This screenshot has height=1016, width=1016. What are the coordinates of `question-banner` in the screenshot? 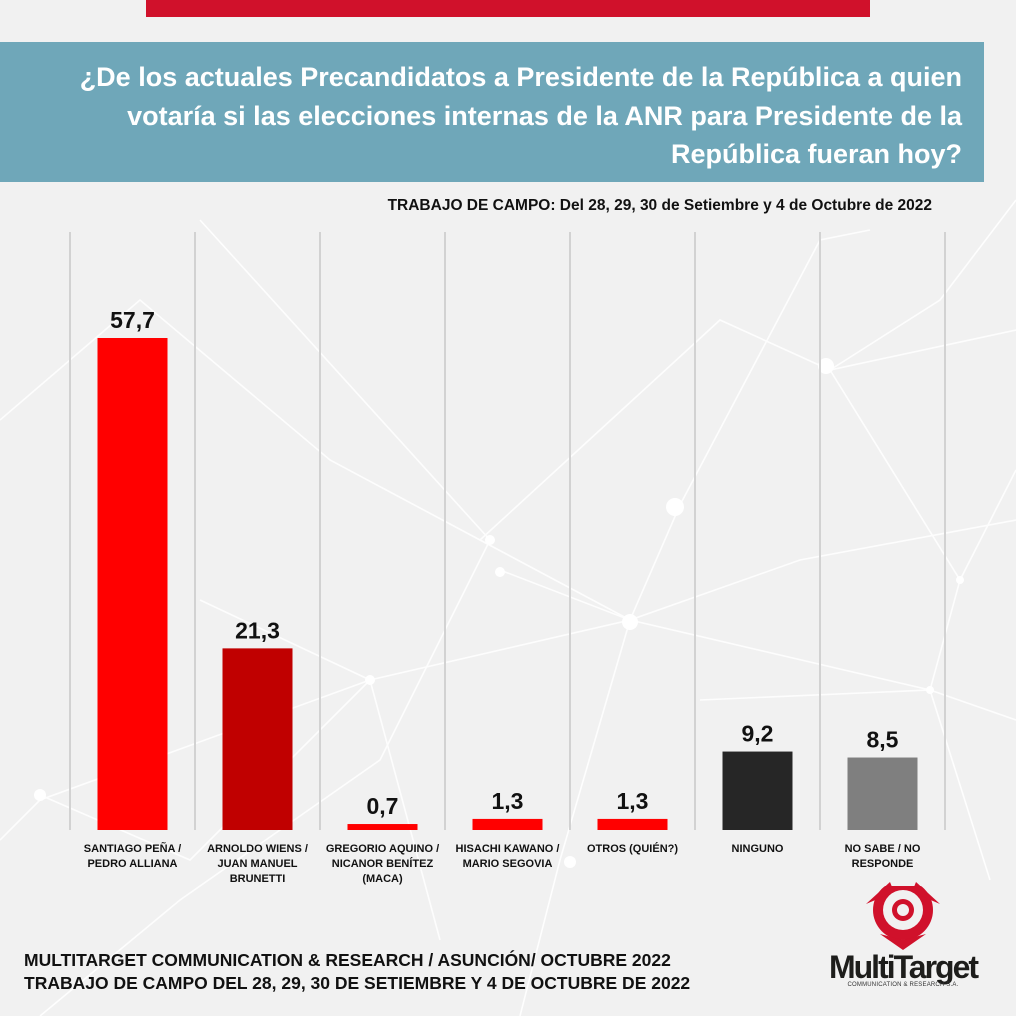 It's located at (492, 112).